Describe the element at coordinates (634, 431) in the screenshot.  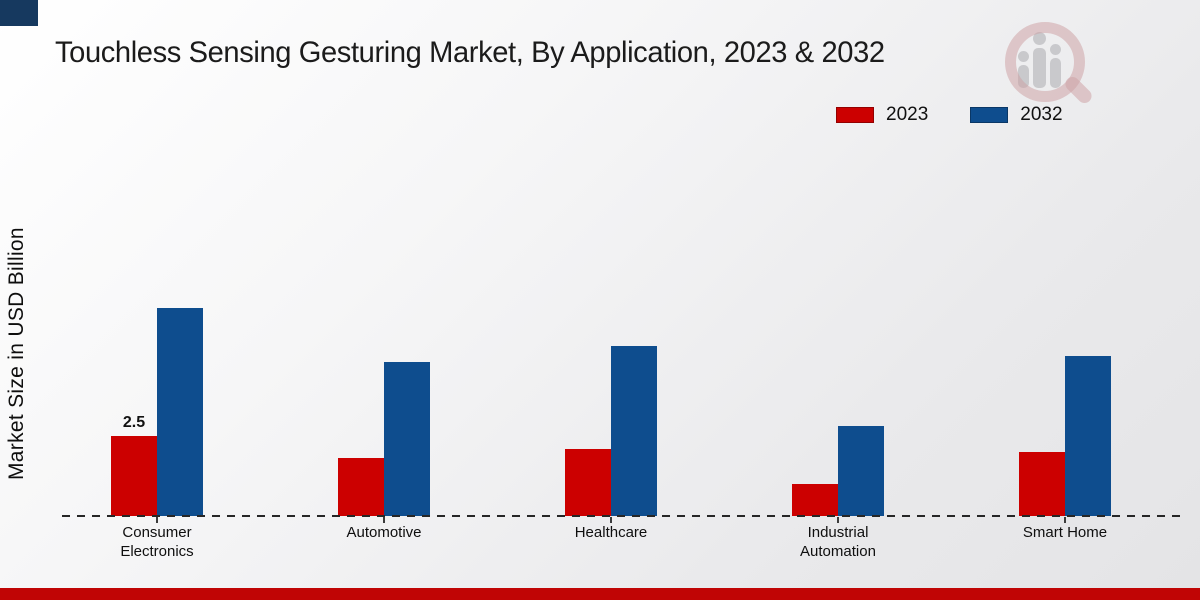
I see `bar-2032-healthcare` at that location.